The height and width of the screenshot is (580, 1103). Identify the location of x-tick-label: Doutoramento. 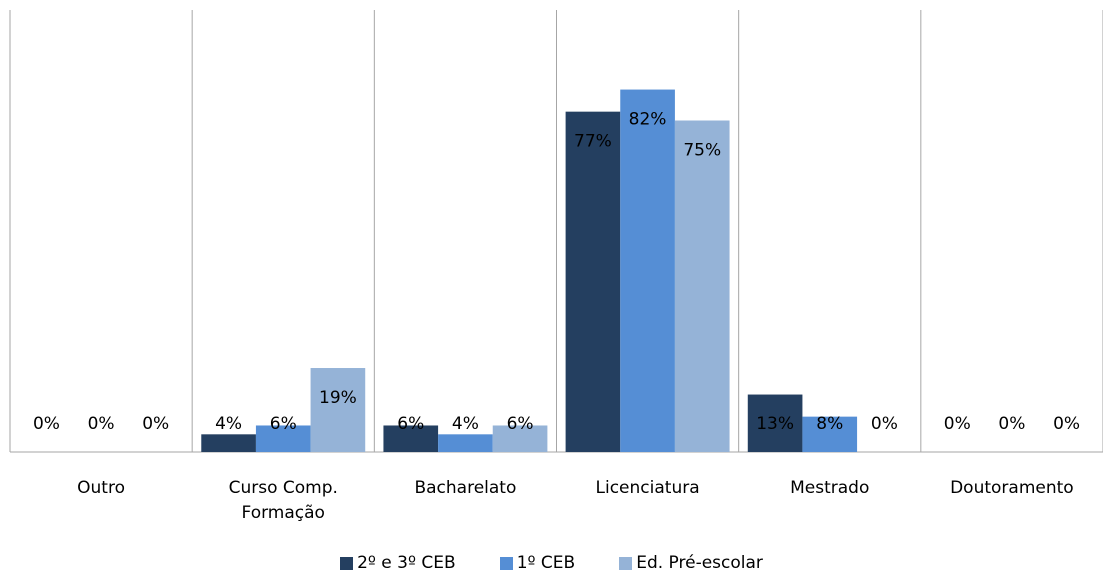
(1012, 488).